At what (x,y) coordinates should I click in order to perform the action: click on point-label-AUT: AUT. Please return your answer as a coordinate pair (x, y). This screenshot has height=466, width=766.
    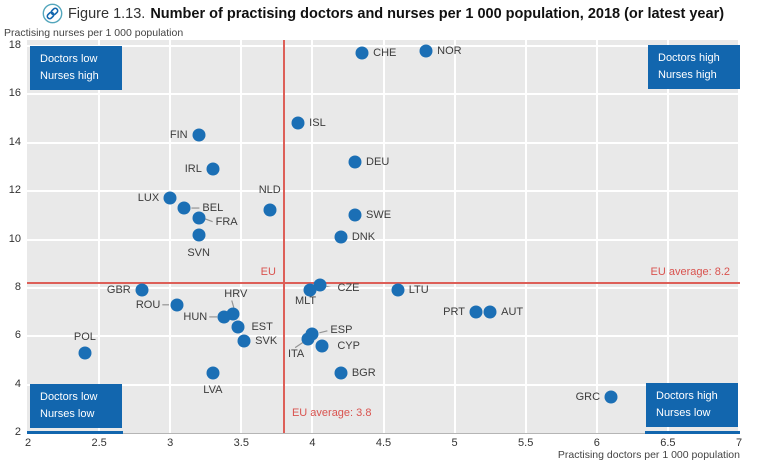
    Looking at the image, I should click on (512, 312).